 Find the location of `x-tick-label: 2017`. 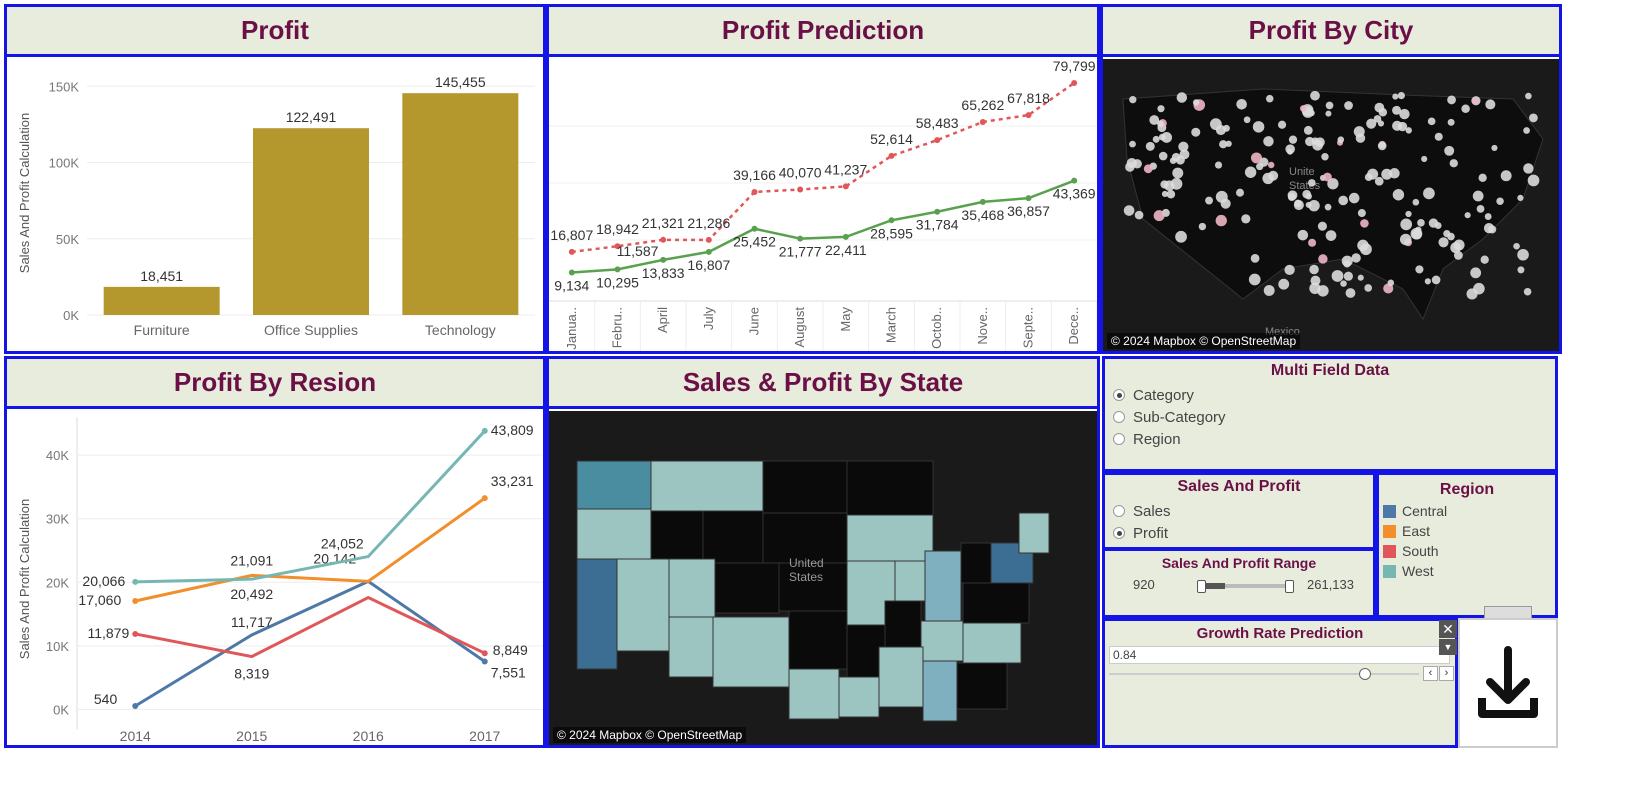

x-tick-label: 2017 is located at coordinates (484, 736).